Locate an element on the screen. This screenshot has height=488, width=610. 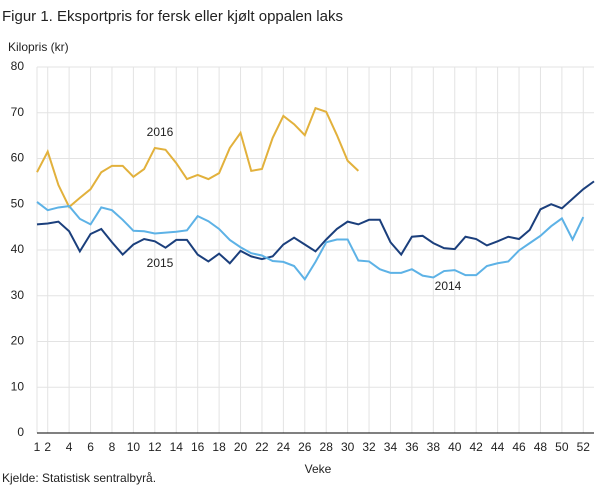
x-tick-label: 24 is located at coordinates (284, 447).